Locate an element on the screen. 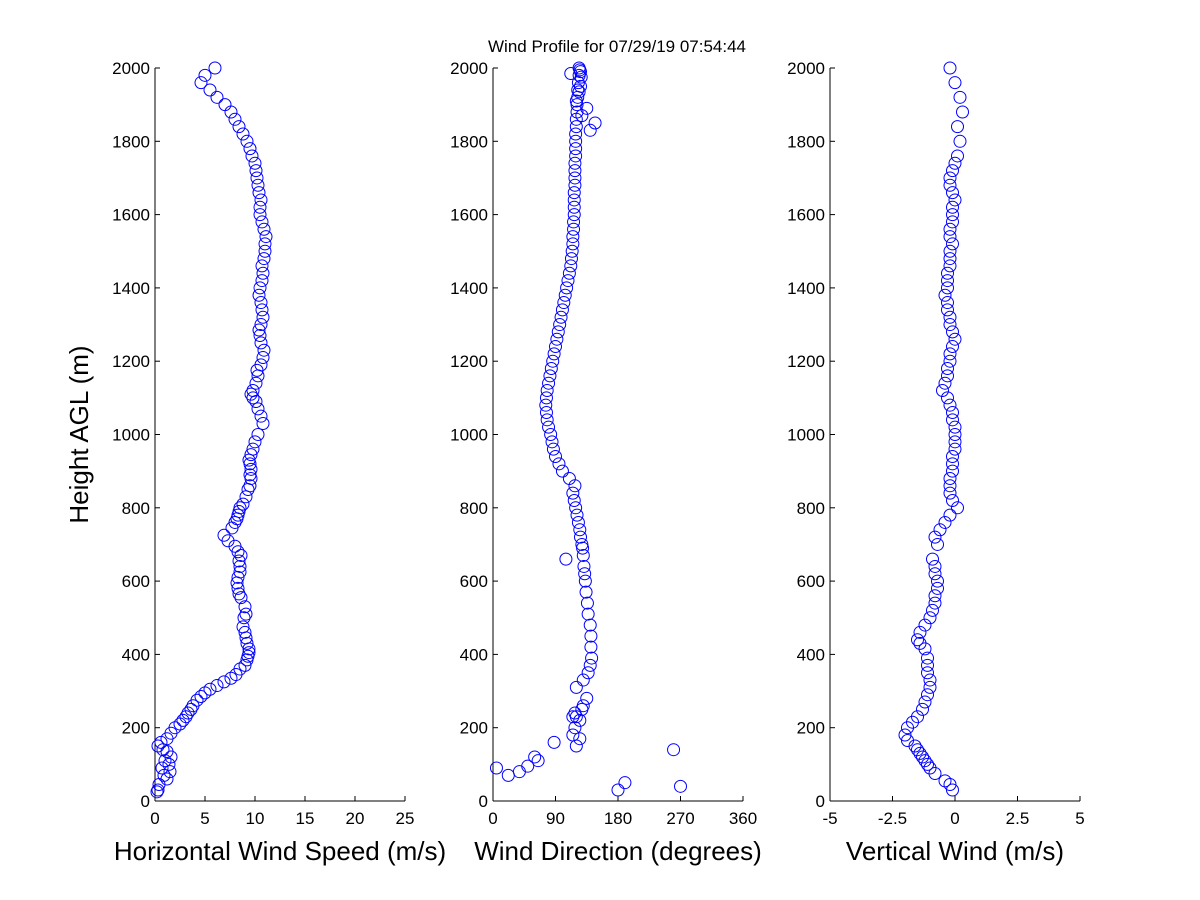 Image resolution: width=1200 pixels, height=900 pixels. x-axis-label: Wind Direction (degrees) is located at coordinates (618, 851).